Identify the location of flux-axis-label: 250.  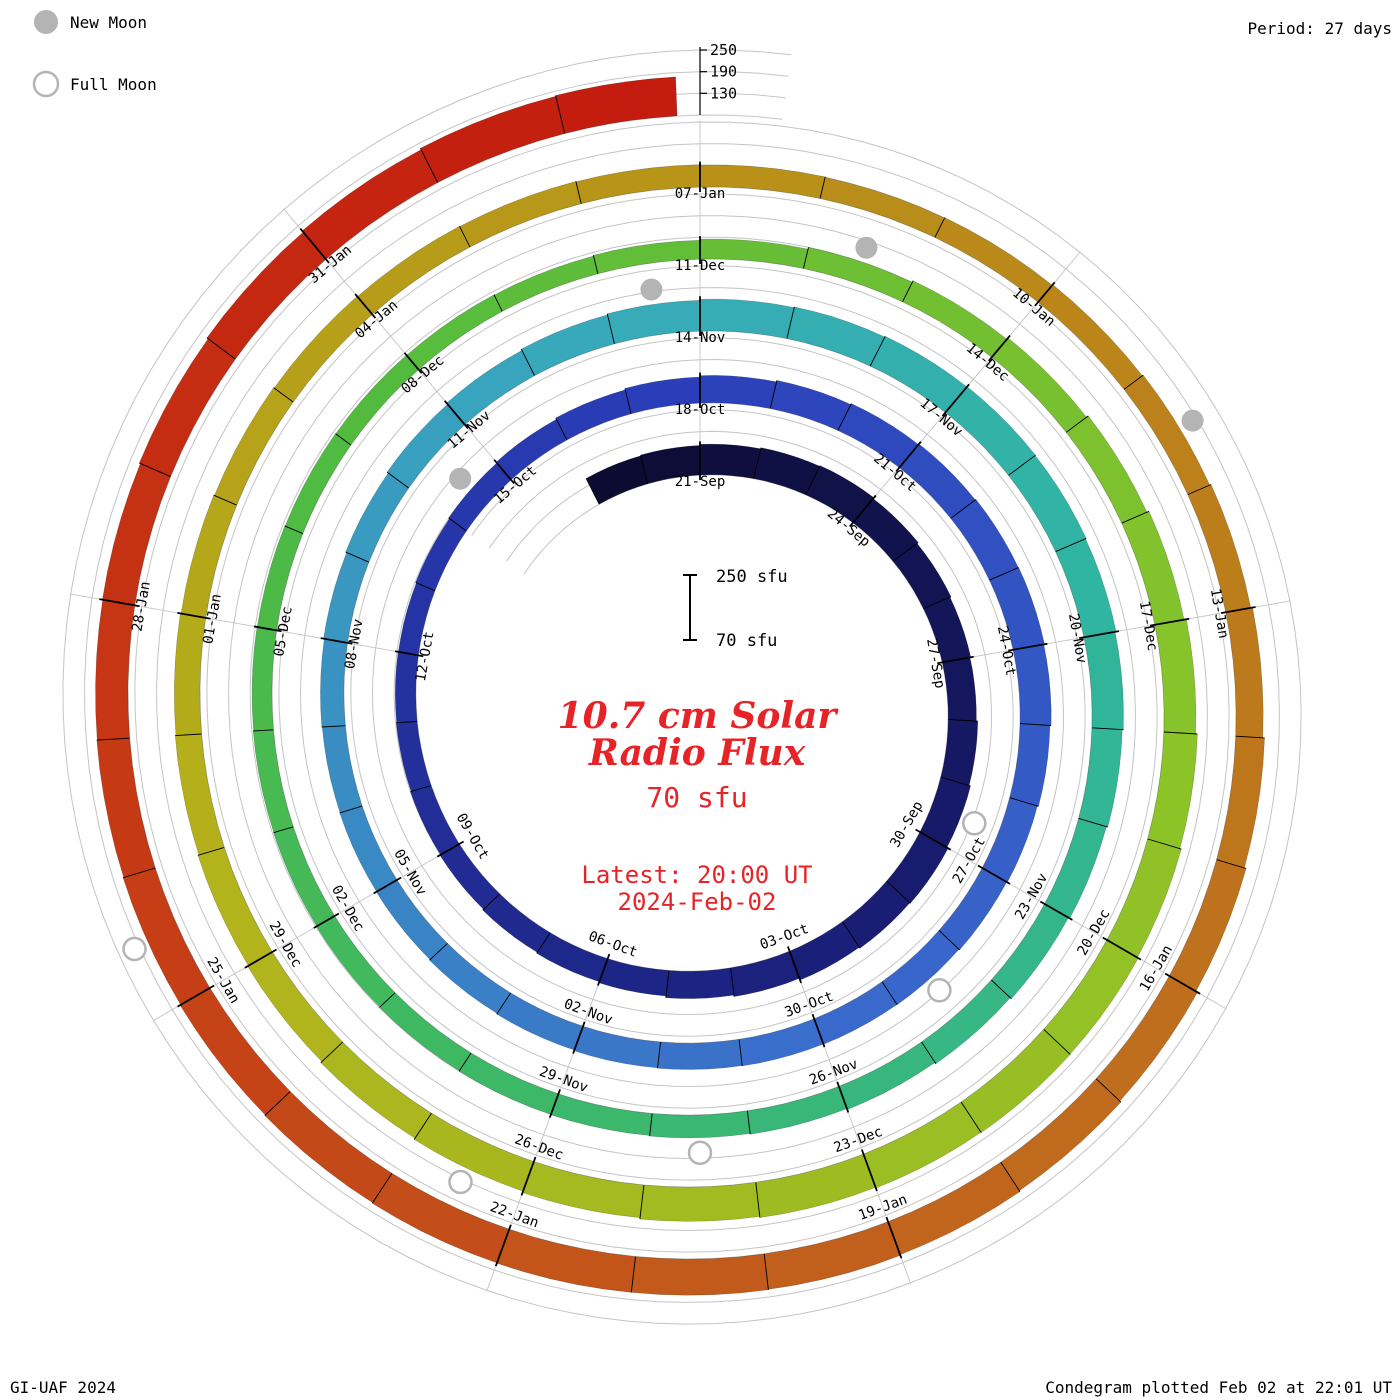
(723, 50).